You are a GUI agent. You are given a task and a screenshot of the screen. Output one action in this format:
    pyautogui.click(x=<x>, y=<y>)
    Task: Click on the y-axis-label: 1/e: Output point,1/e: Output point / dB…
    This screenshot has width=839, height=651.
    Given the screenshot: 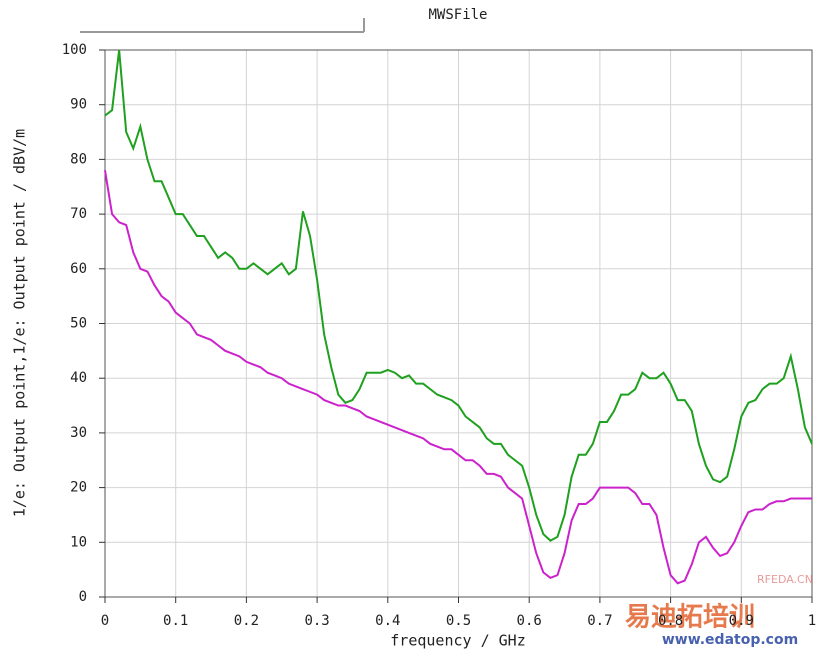 What is the action you would take?
    pyautogui.click(x=20, y=323)
    